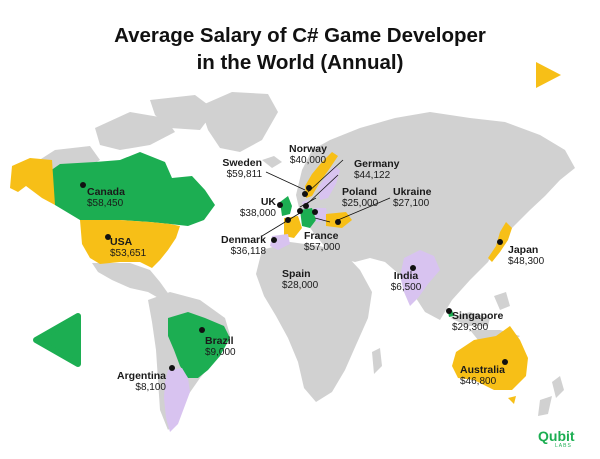 This screenshot has height=459, width=600. I want to click on pin-argentina, so click(172, 368).